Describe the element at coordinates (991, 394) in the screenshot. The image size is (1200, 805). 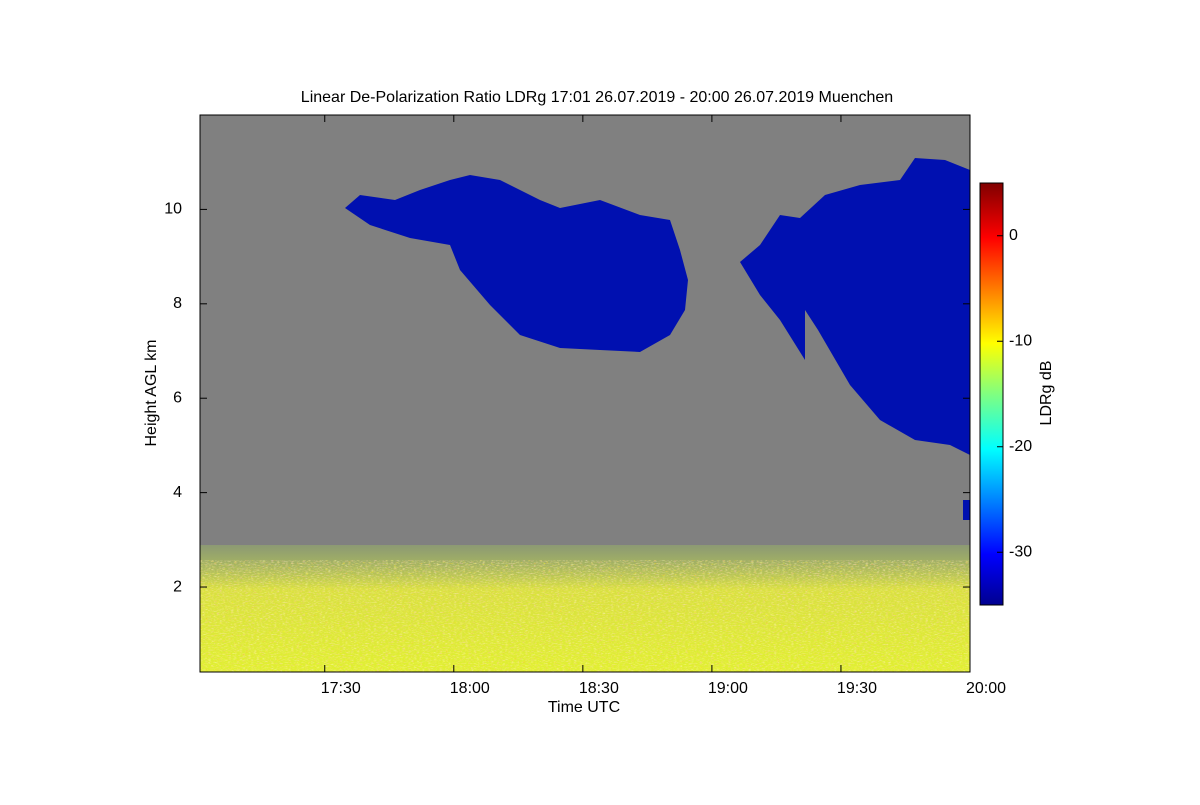
I see `colorbar` at that location.